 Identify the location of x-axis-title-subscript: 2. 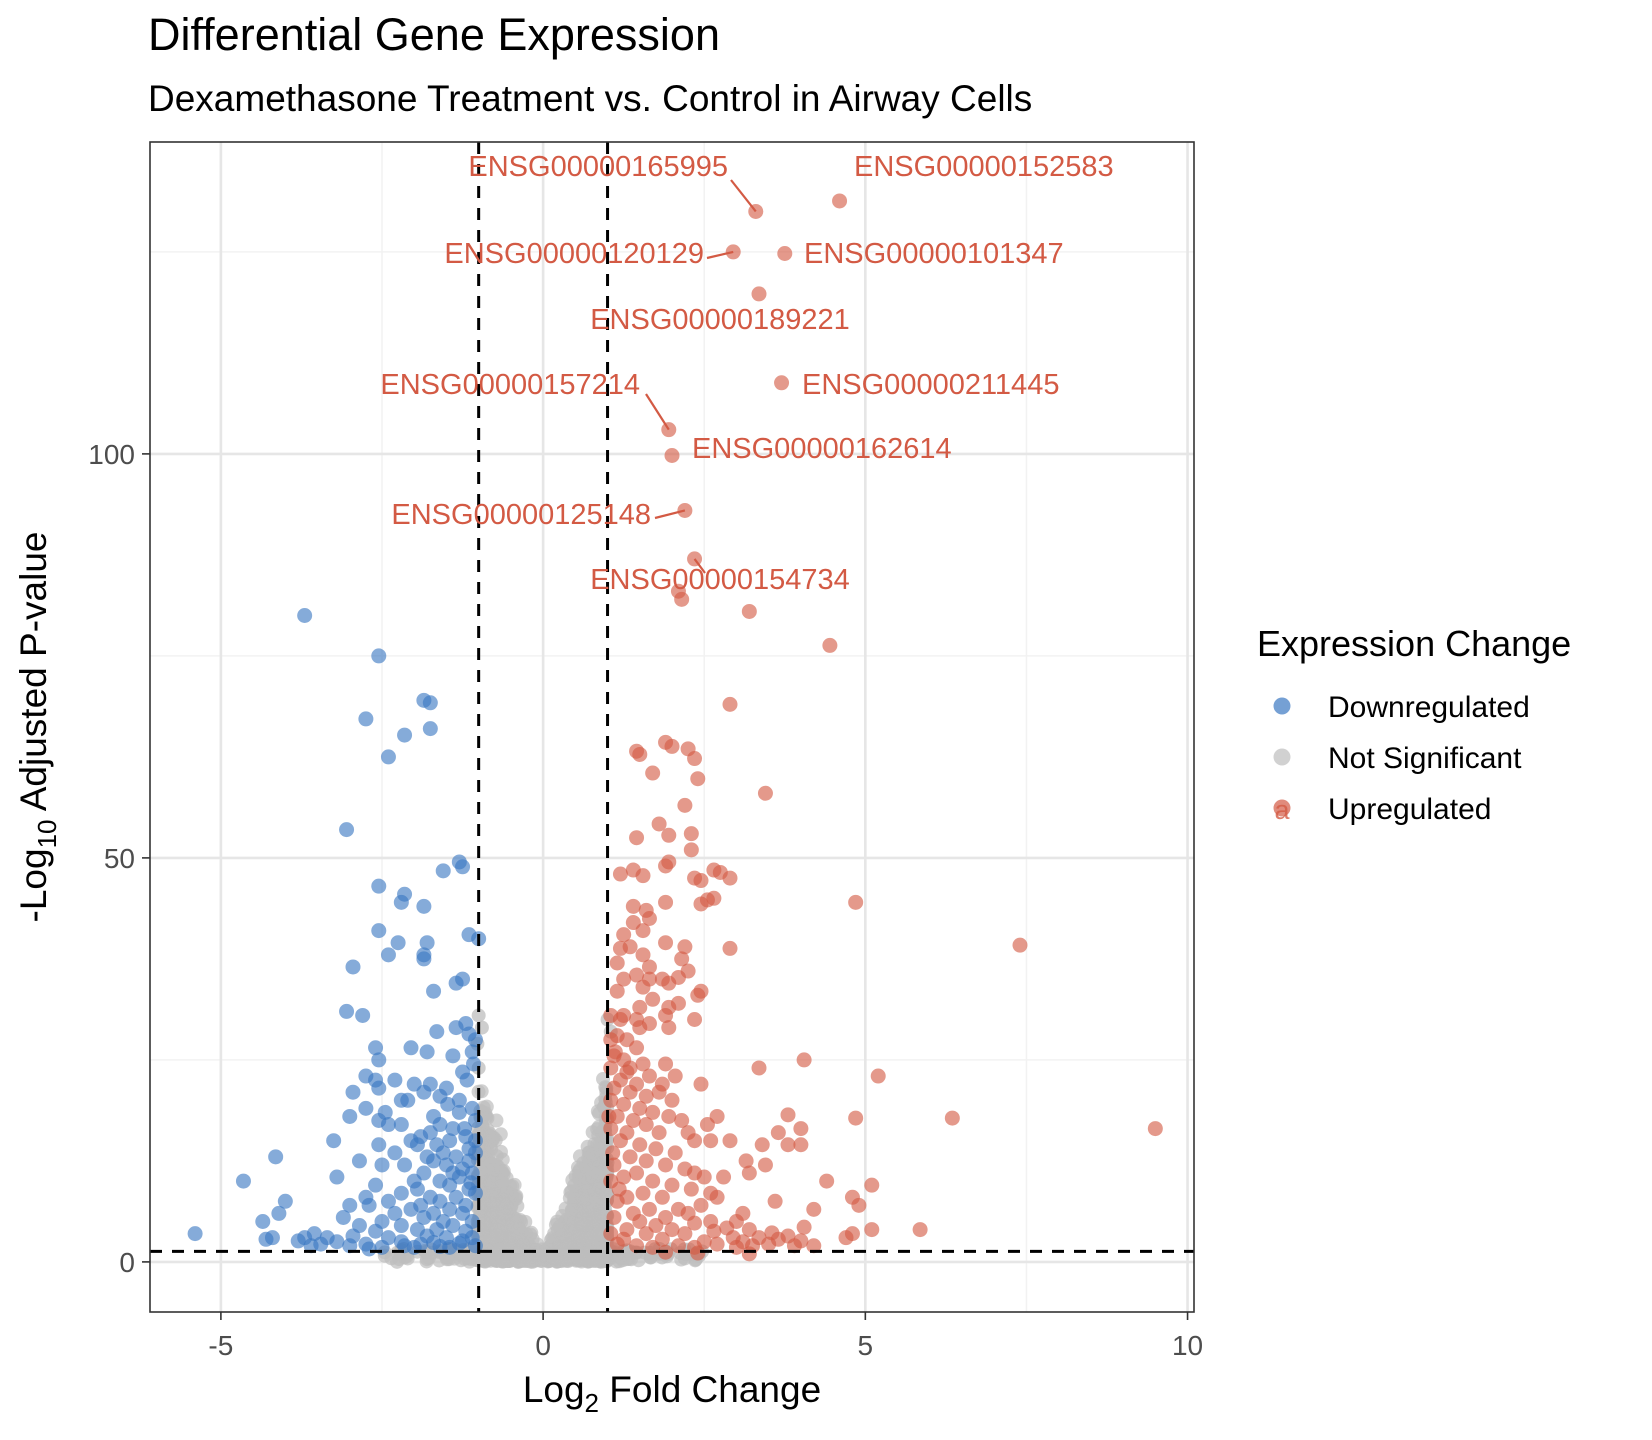
(592, 1403).